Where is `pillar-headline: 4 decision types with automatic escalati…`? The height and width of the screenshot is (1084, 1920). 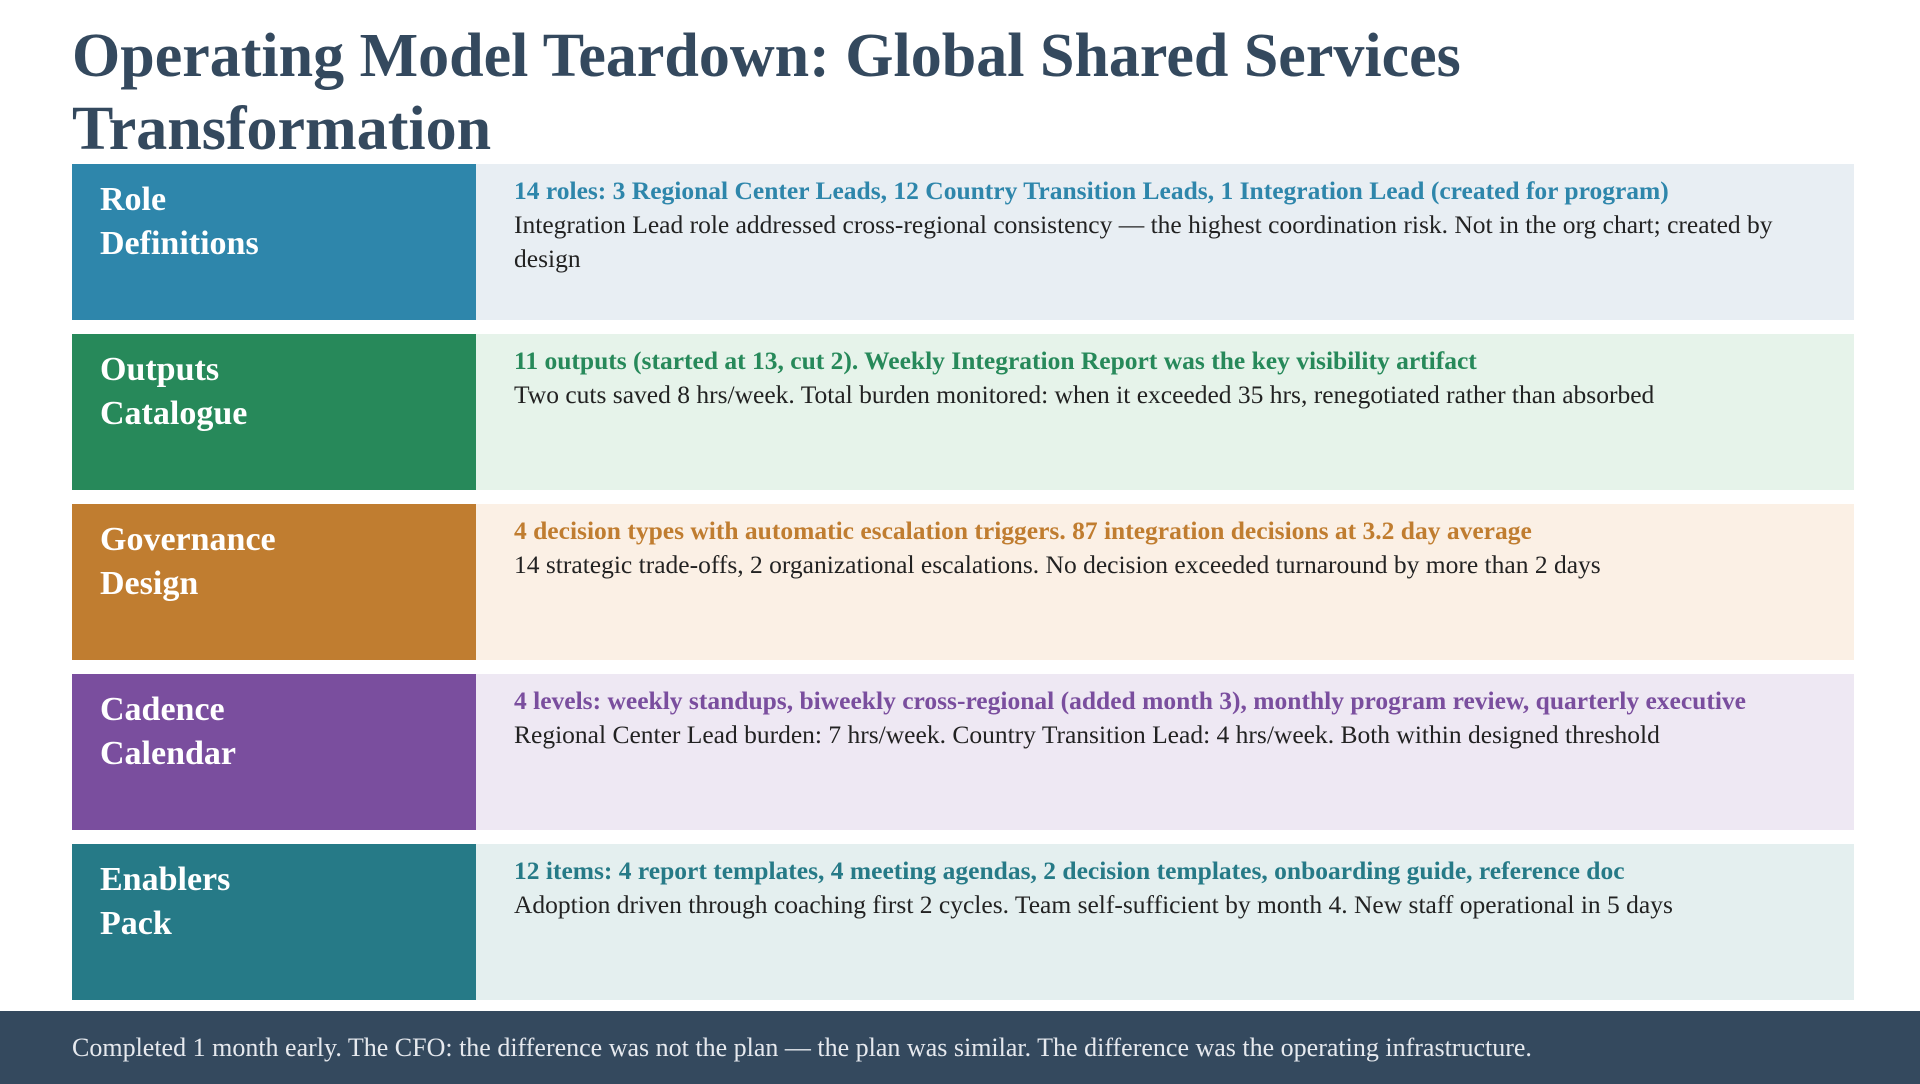 pillar-headline: 4 decision types with automatic escalati… is located at coordinates (1023, 530).